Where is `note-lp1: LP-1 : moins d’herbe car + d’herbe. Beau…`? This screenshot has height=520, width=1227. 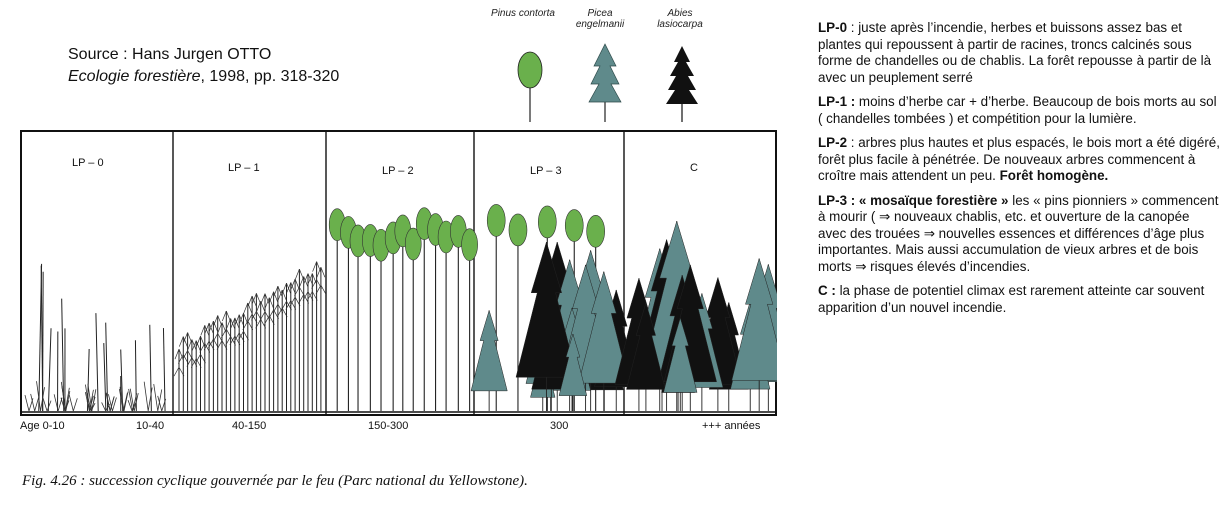
note-lp1: LP-1 : moins d’herbe car + d’herbe. Beau… is located at coordinates (1017, 110).